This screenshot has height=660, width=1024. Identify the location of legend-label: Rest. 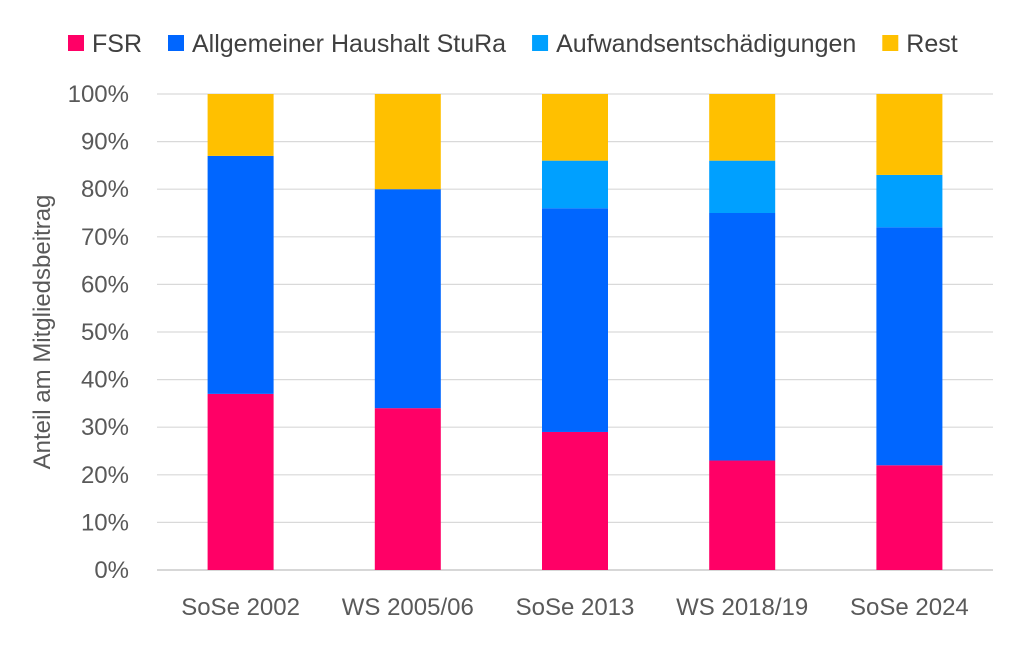
(931, 44).